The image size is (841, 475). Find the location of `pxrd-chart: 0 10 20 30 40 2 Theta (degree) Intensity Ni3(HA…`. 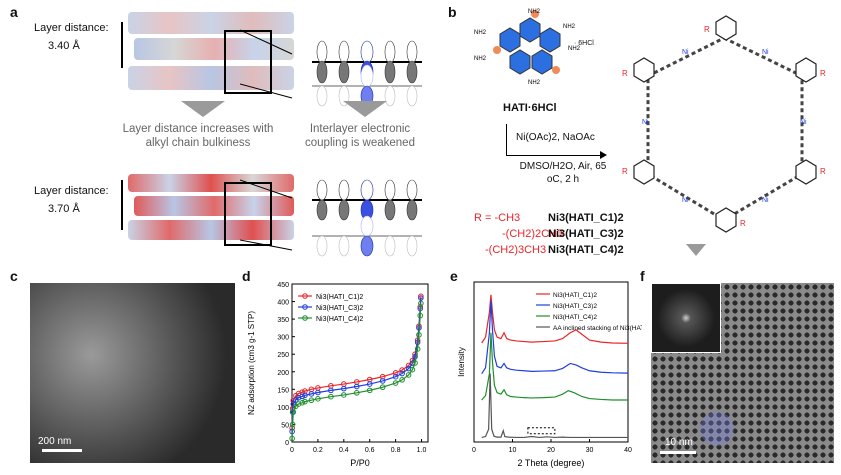

pxrd-chart: 0 10 20 30 40 2 Theta (degree) Intensity Ni3(HA… is located at coordinates (549, 374).